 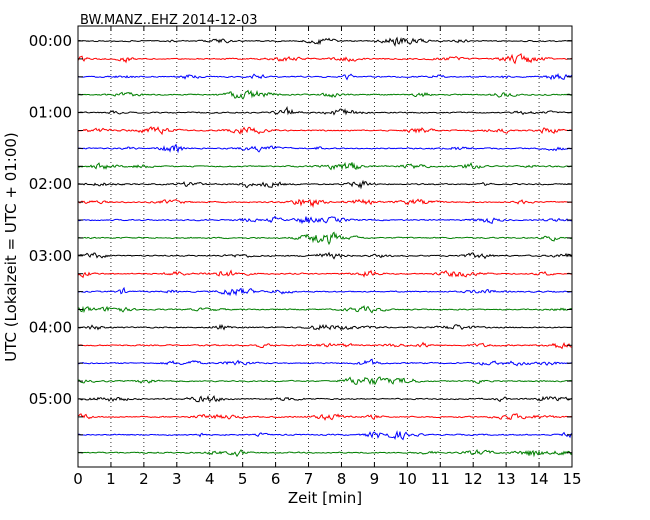 What do you see at coordinates (50, 184) in the screenshot?
I see `y-tick-label-2: 02:00` at bounding box center [50, 184].